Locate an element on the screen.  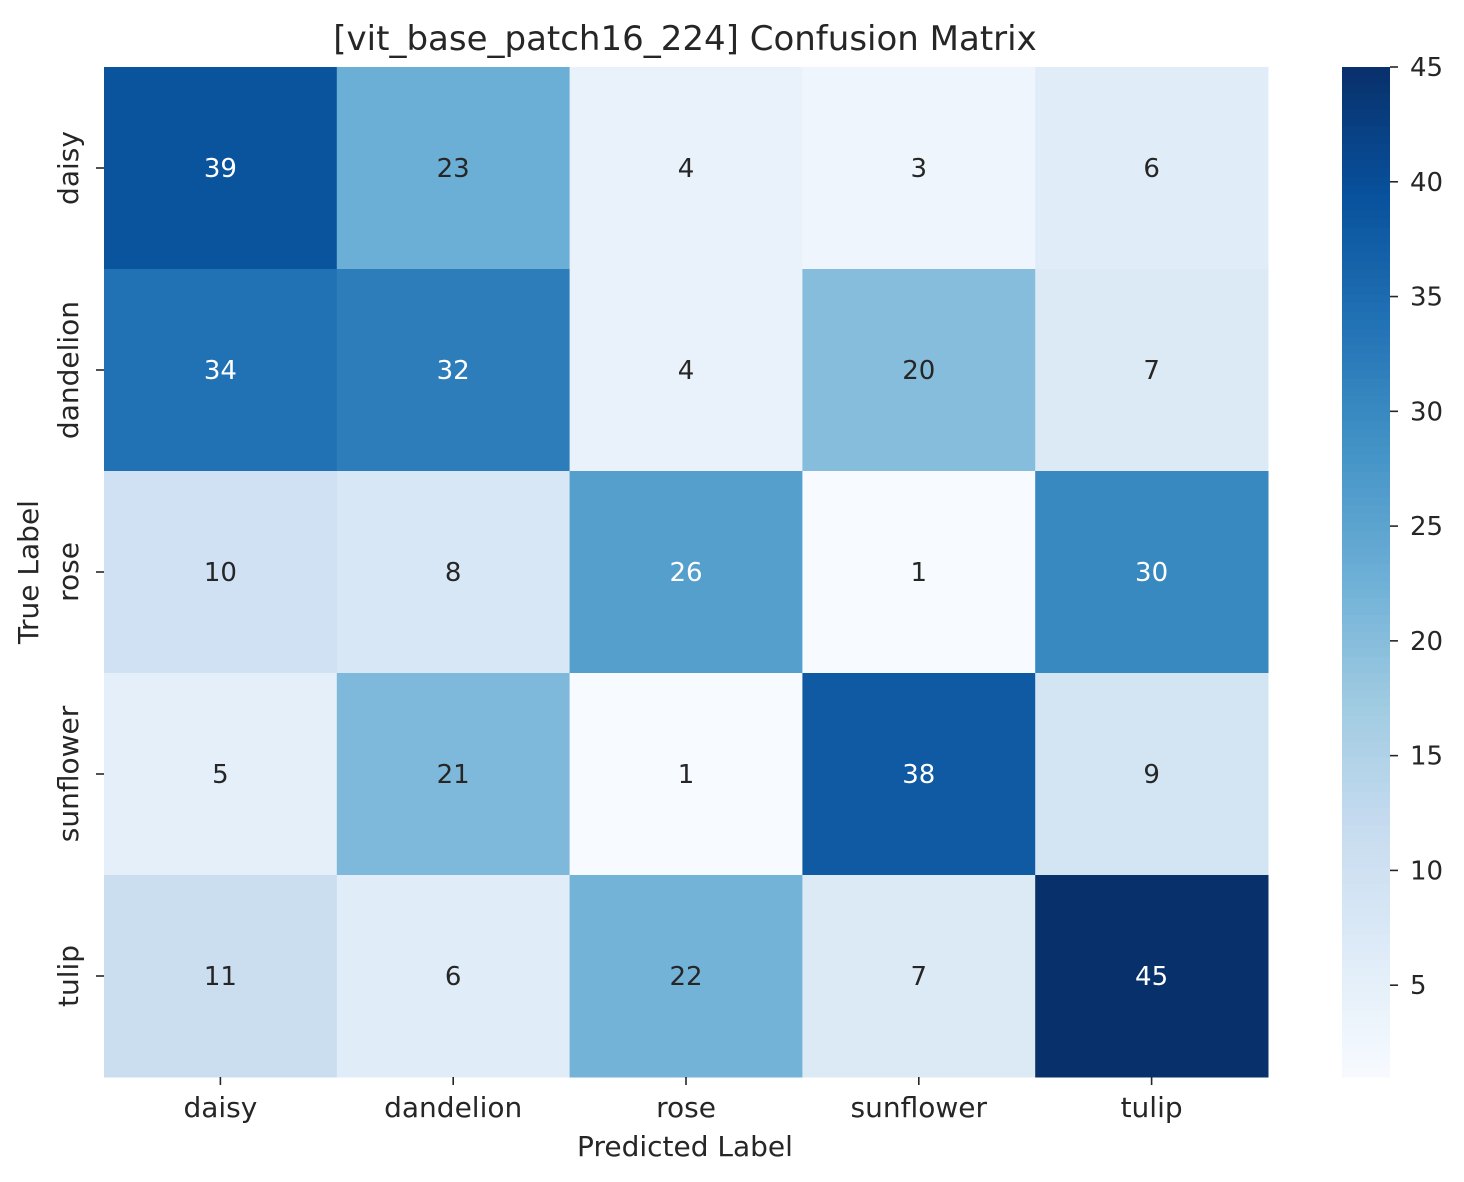
cell-value-label: 4 is located at coordinates (686, 371).